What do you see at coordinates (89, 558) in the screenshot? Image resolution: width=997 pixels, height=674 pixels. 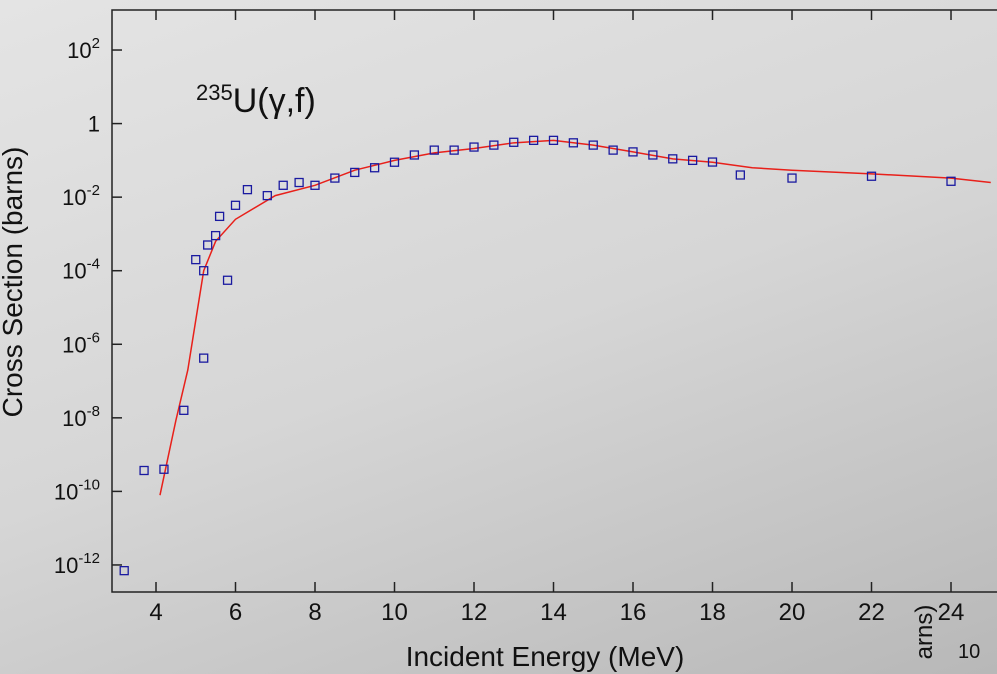 I see `y-tick-exponent: -12` at bounding box center [89, 558].